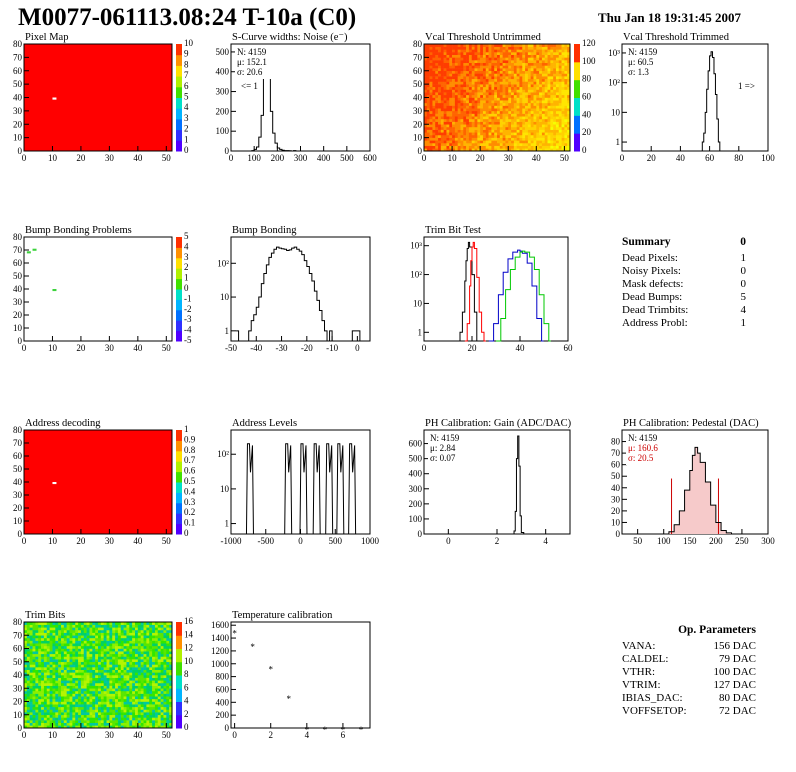  What do you see at coordinates (743, 271) in the screenshot?
I see `summary-value: 0` at bounding box center [743, 271].